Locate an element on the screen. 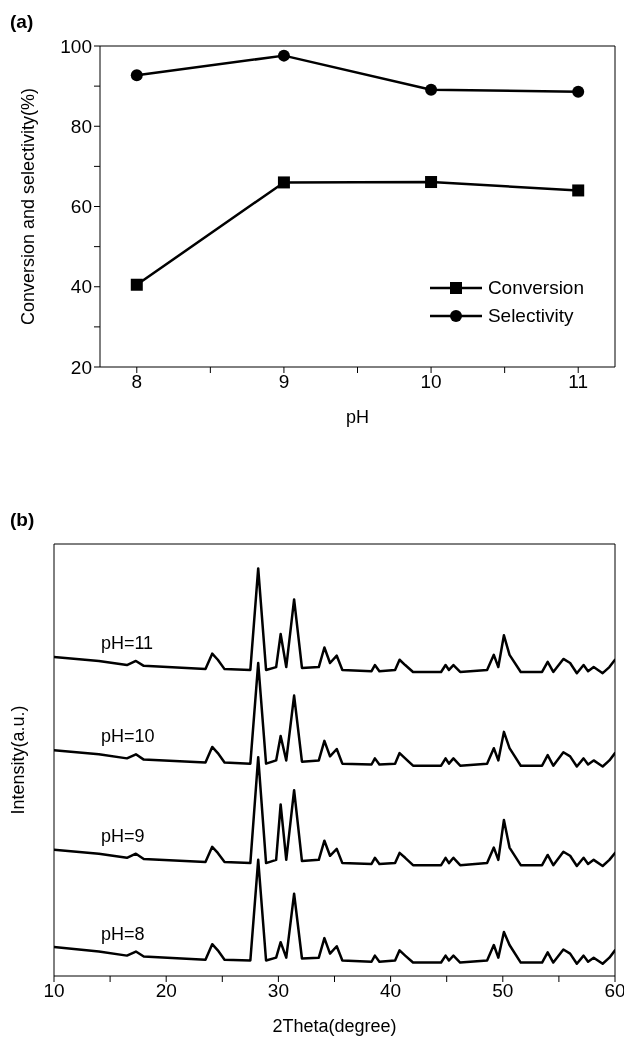  legend-label: Conversion is located at coordinates (535, 288).